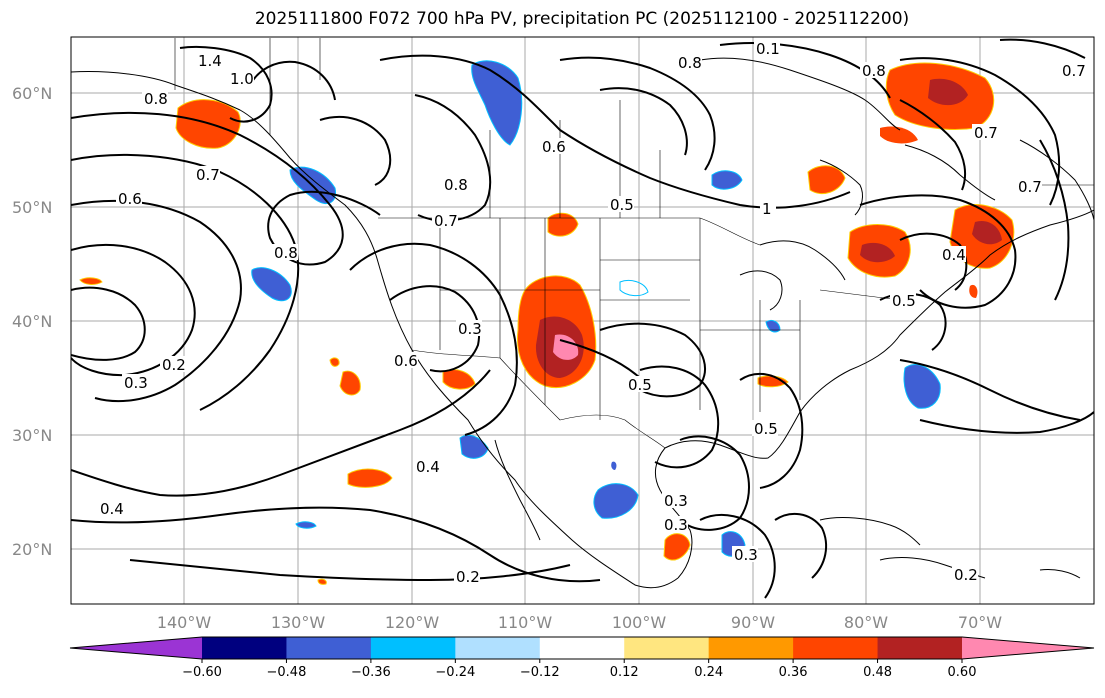 The width and height of the screenshot is (1105, 698). What do you see at coordinates (767, 209) in the screenshot?
I see `contour-label: 1` at bounding box center [767, 209].